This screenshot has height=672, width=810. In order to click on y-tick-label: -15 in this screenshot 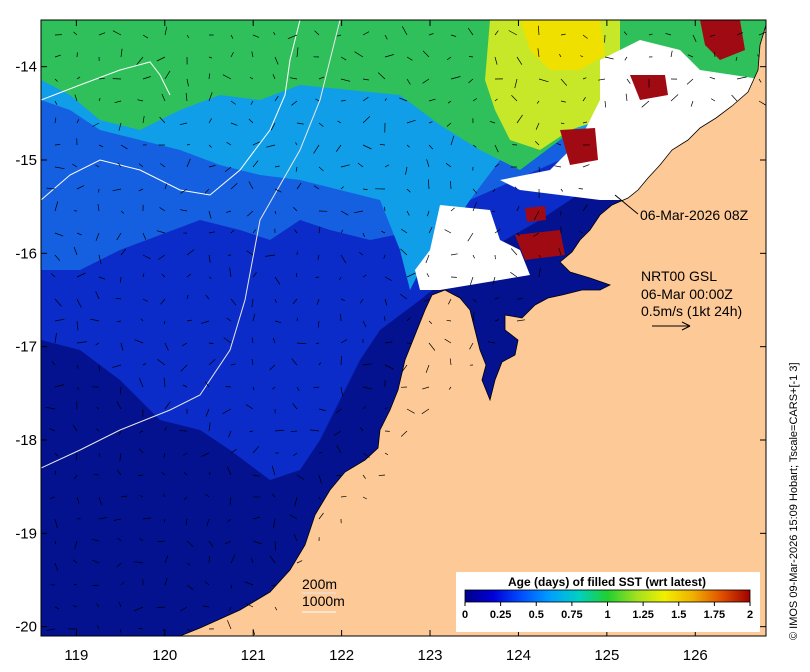, I will do `click(26, 160)`.